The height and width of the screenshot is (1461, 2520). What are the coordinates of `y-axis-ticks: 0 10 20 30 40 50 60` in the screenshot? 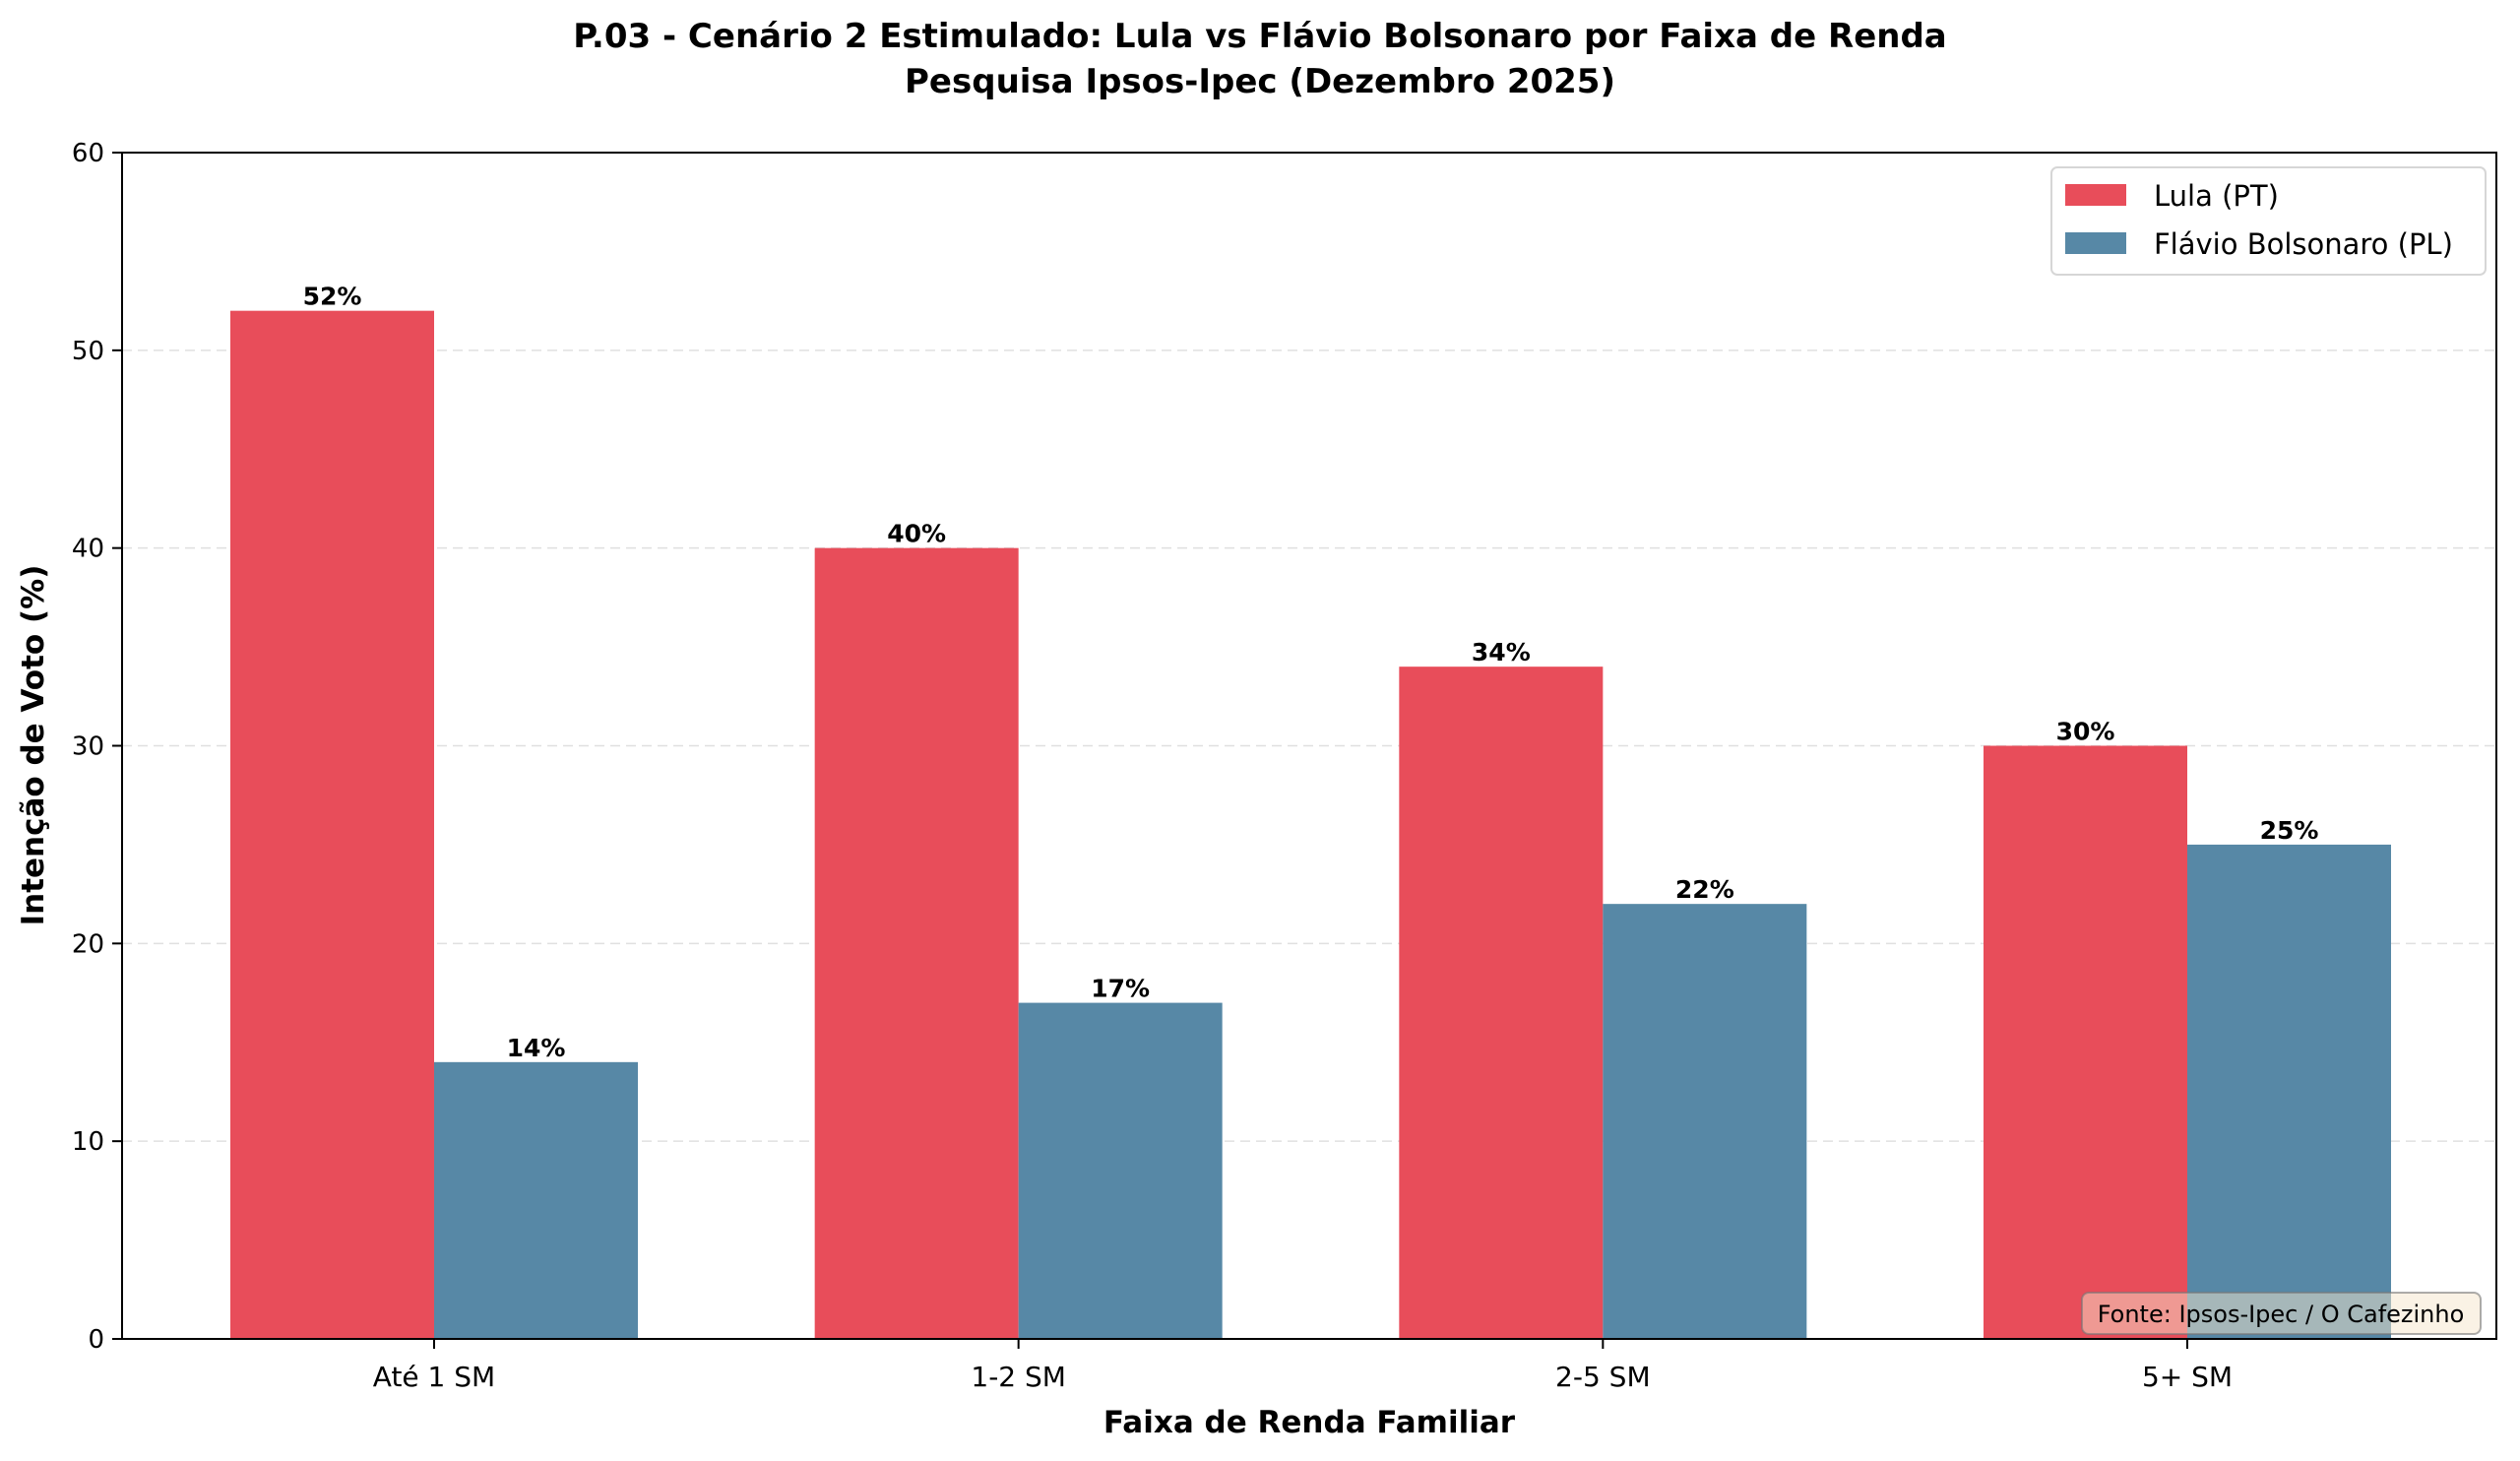 It's located at (97, 747).